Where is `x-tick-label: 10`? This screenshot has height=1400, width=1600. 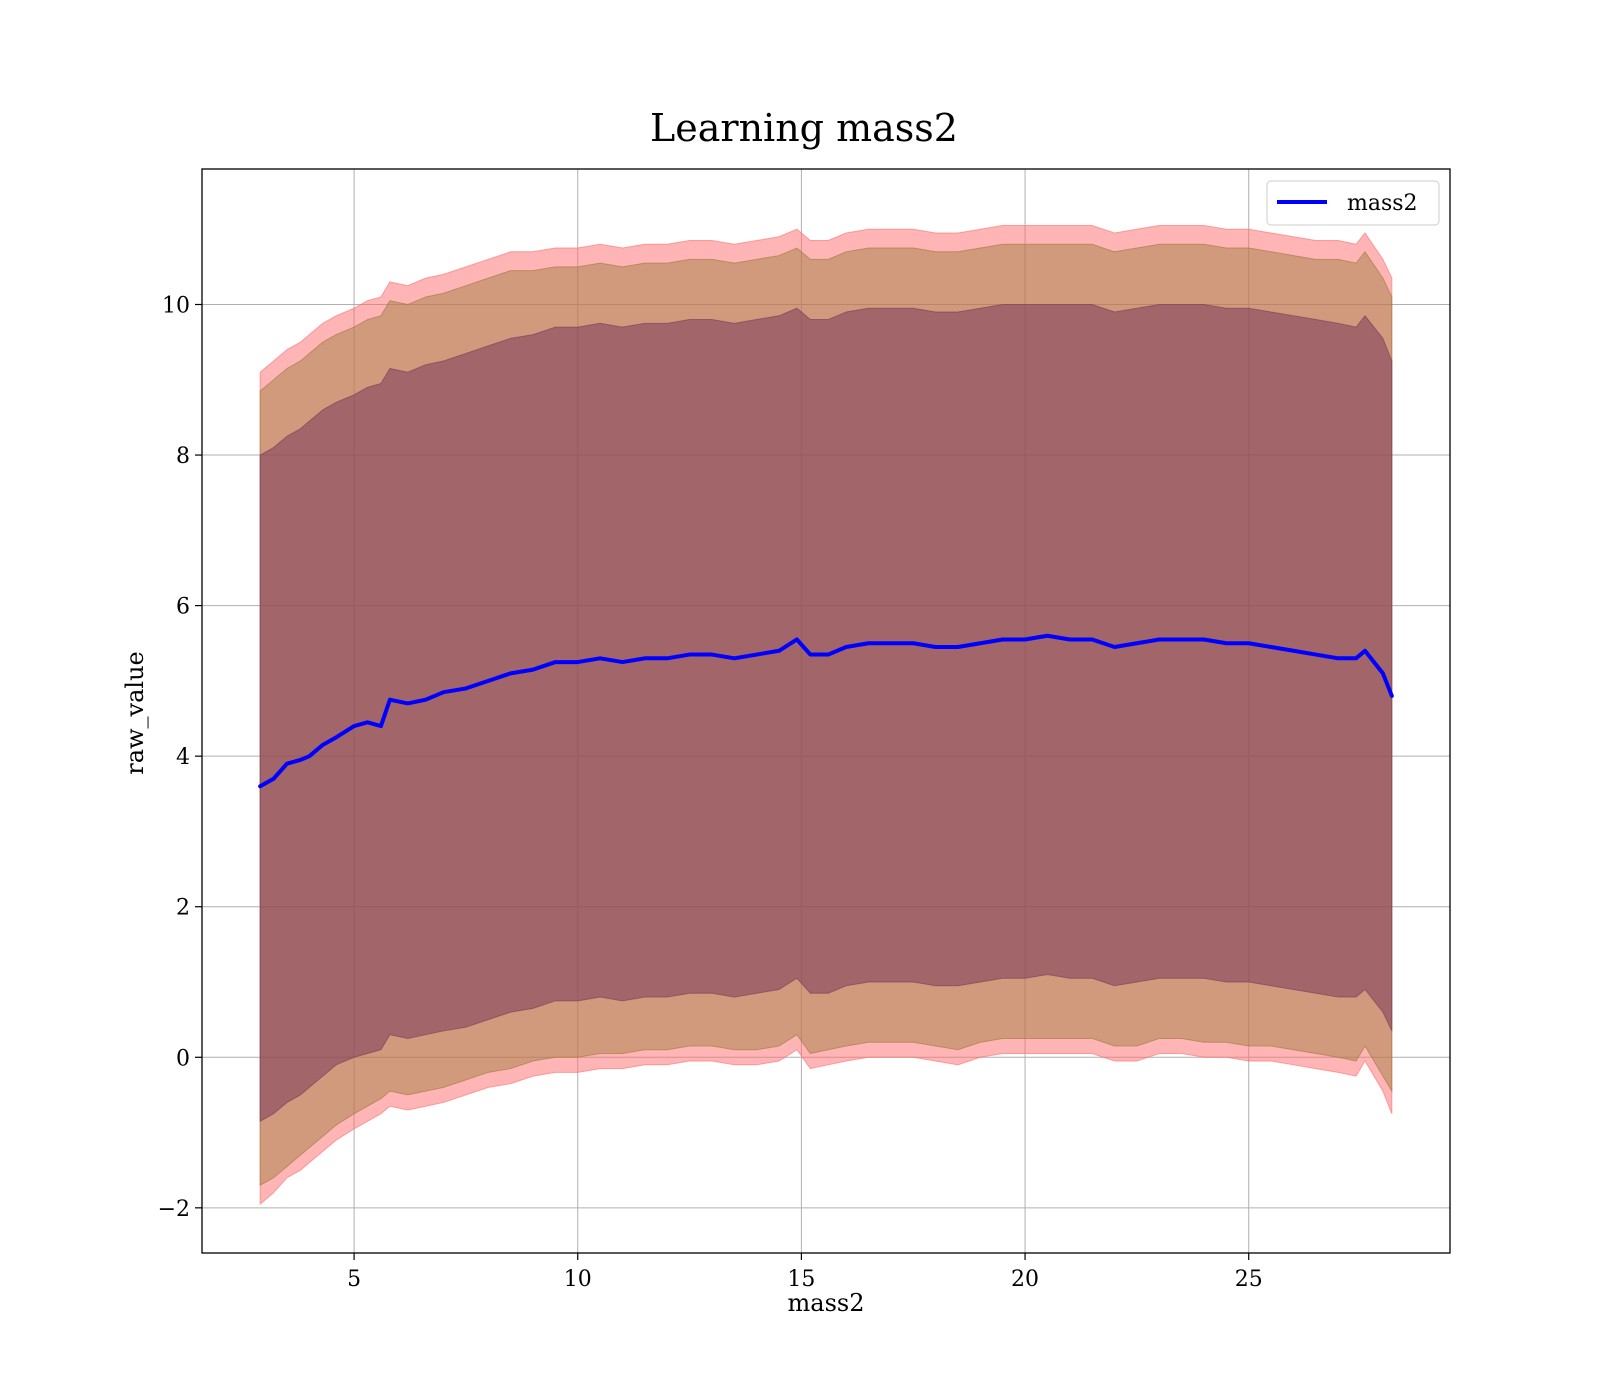 x-tick-label: 10 is located at coordinates (578, 1279).